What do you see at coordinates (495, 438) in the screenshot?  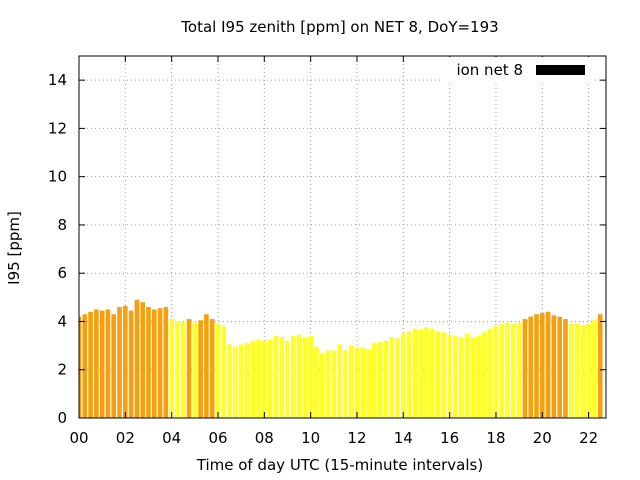 I see `x-tick-label: 18` at bounding box center [495, 438].